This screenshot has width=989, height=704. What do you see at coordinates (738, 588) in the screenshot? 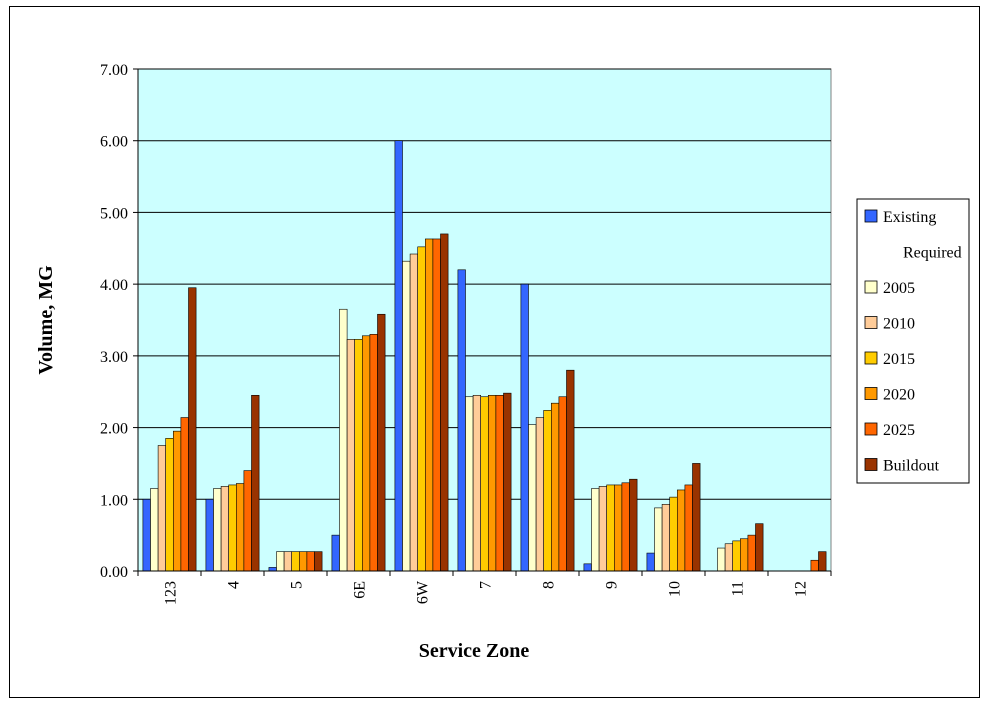
I see `x-tick-label: 11` at bounding box center [738, 588].